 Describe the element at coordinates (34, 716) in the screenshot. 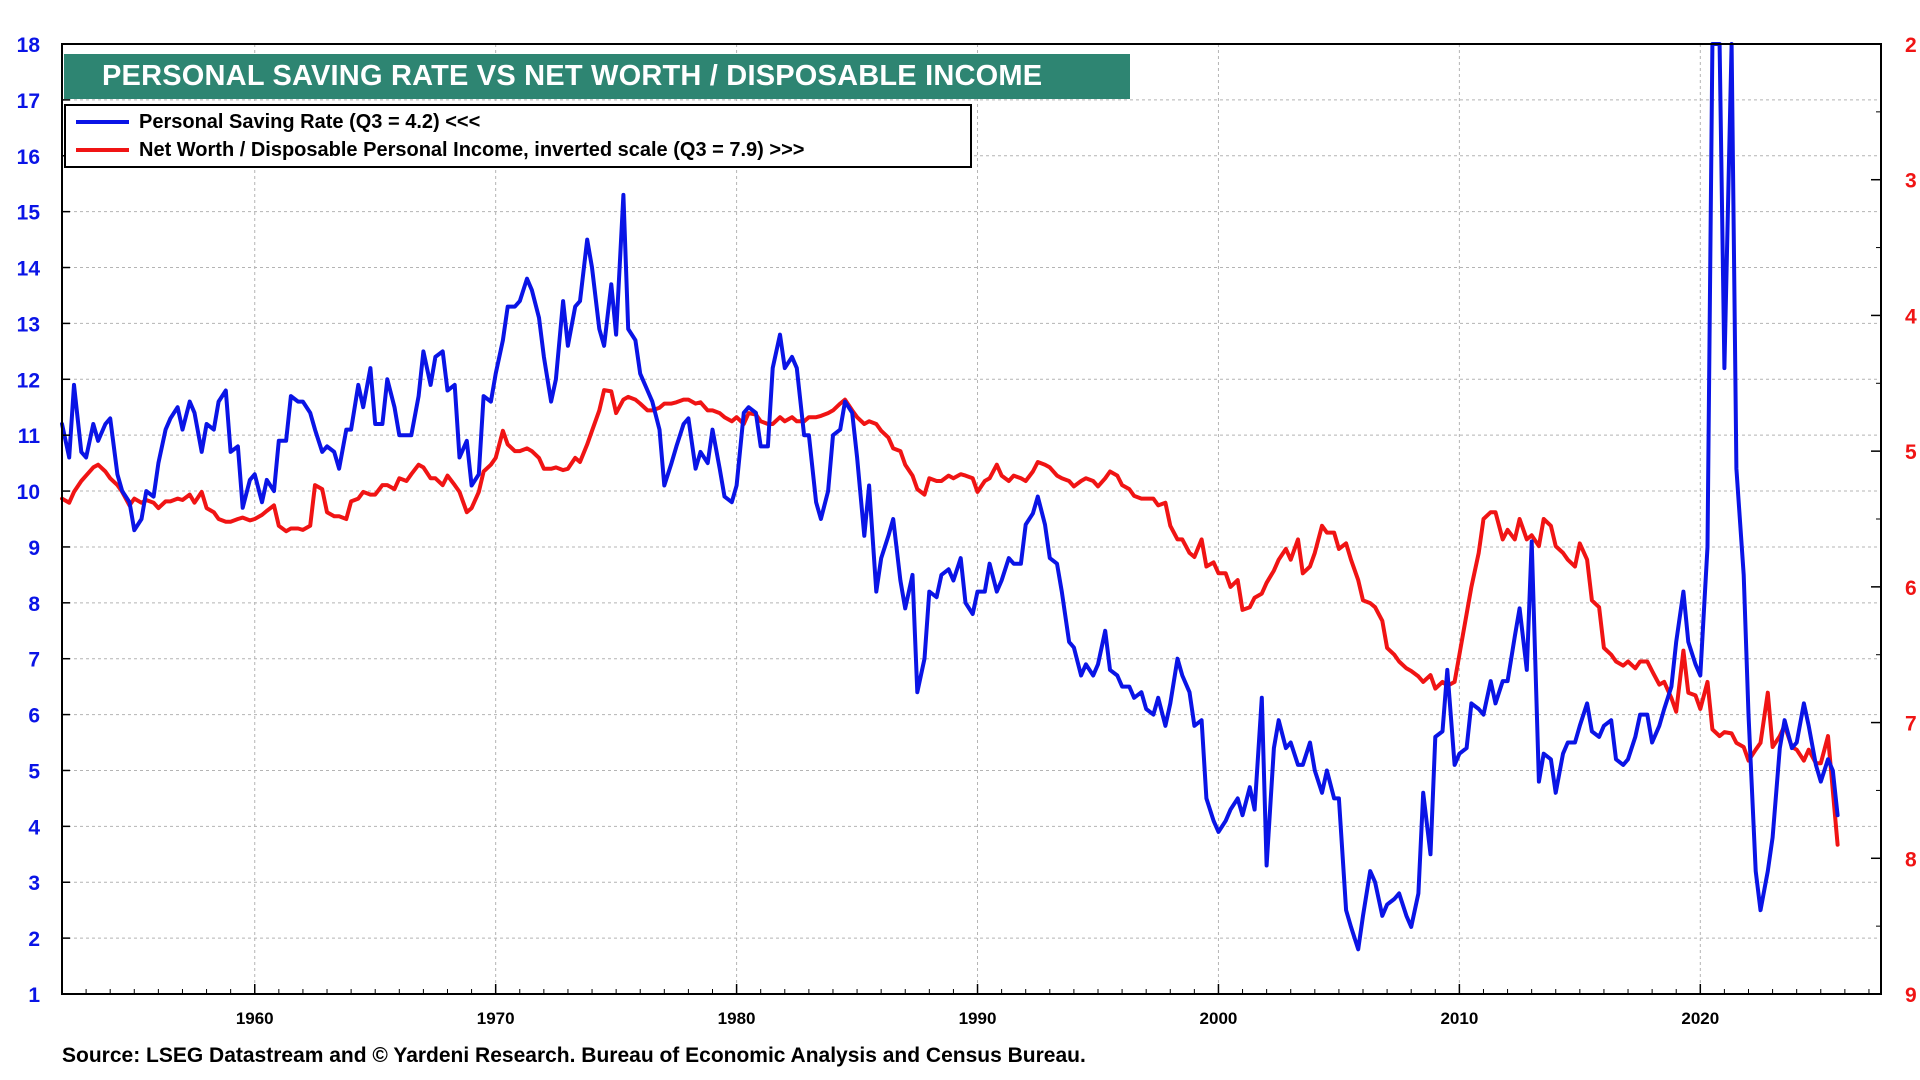

I see `left-tick-label: 6` at that location.